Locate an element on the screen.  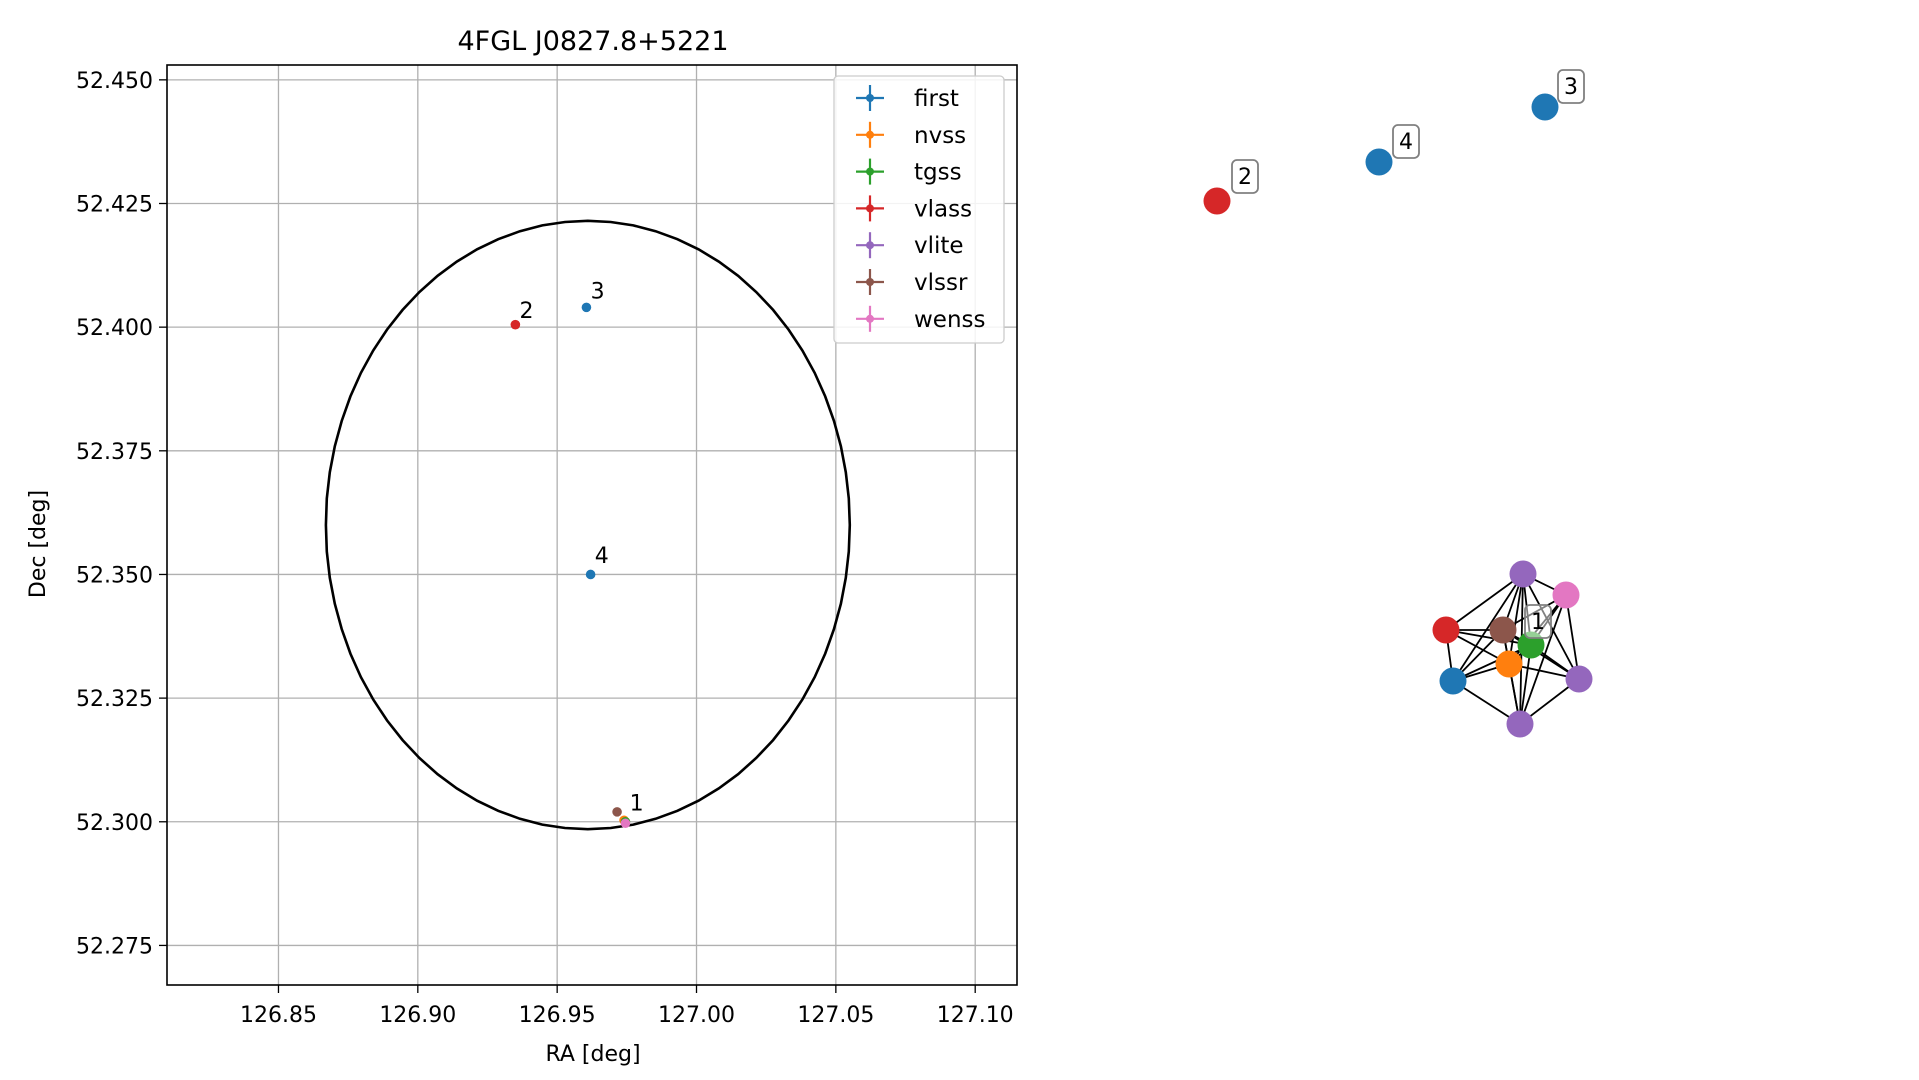
graph-node-label: 1 is located at coordinates (1538, 622).